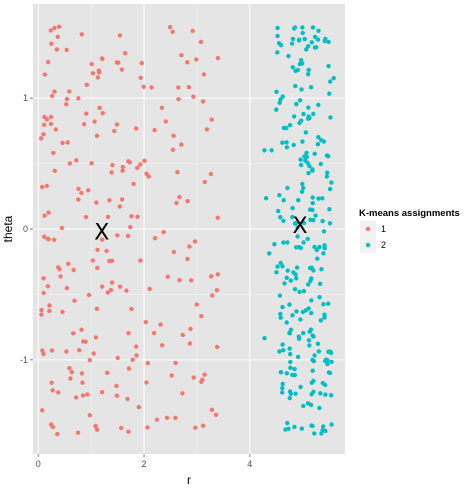  What do you see at coordinates (101, 233) in the screenshot?
I see `centroid-marker-cluster-1: X` at bounding box center [101, 233].